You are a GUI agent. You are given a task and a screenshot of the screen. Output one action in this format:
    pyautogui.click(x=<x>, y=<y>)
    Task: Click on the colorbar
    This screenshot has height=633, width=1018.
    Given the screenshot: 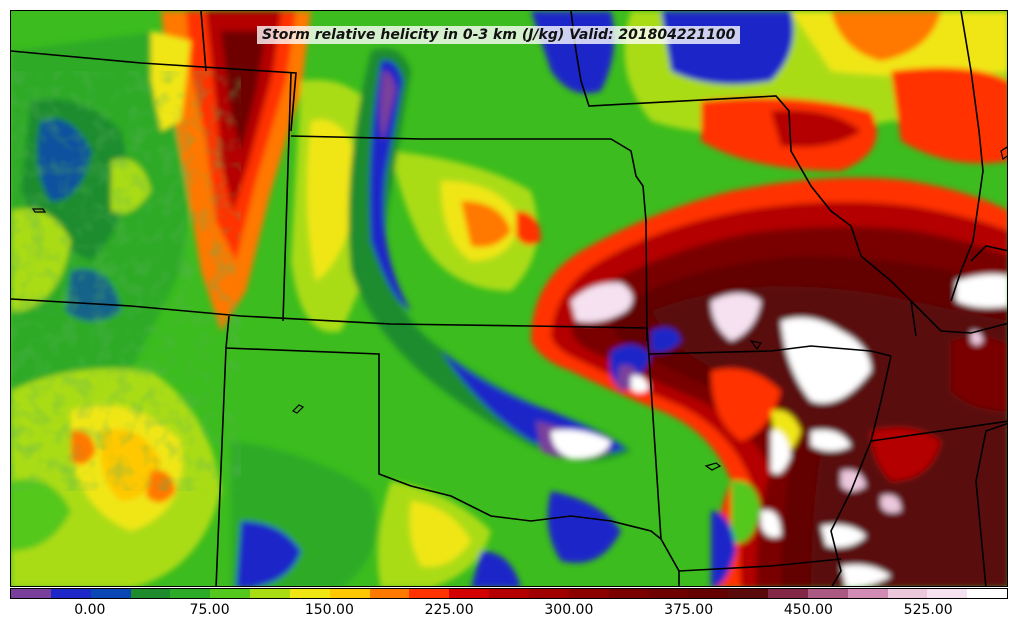 What is the action you would take?
    pyautogui.click(x=509, y=593)
    